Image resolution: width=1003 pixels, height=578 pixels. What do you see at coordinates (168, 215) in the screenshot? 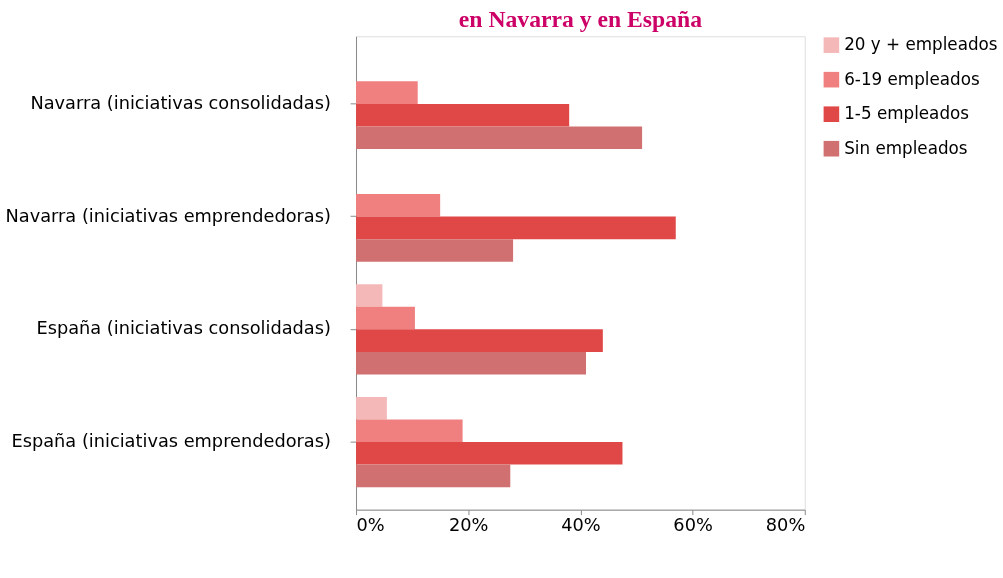
I see `y-tick-label: Navarra (iniciativas emprendedoras)` at bounding box center [168, 215].